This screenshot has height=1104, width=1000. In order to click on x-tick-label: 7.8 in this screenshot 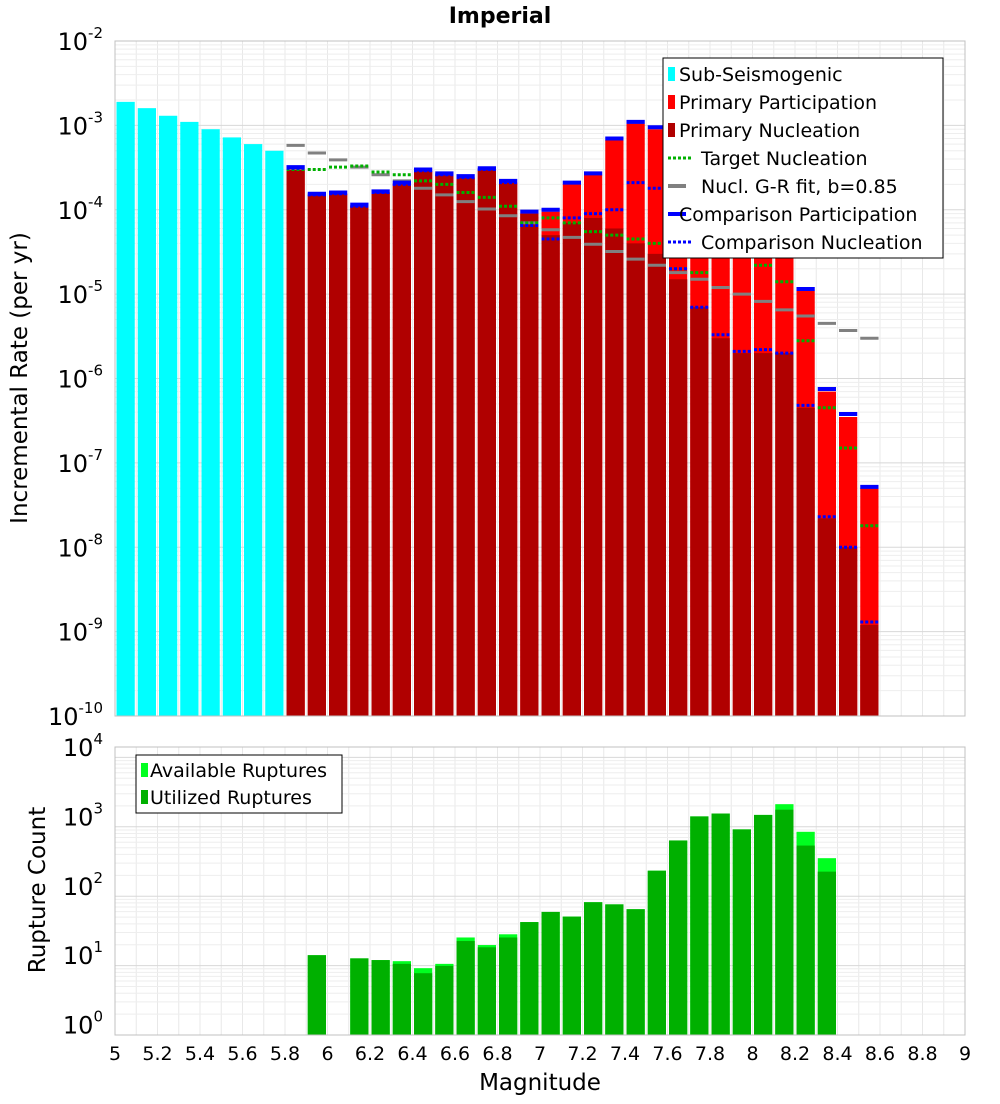, I will do `click(710, 1054)`.